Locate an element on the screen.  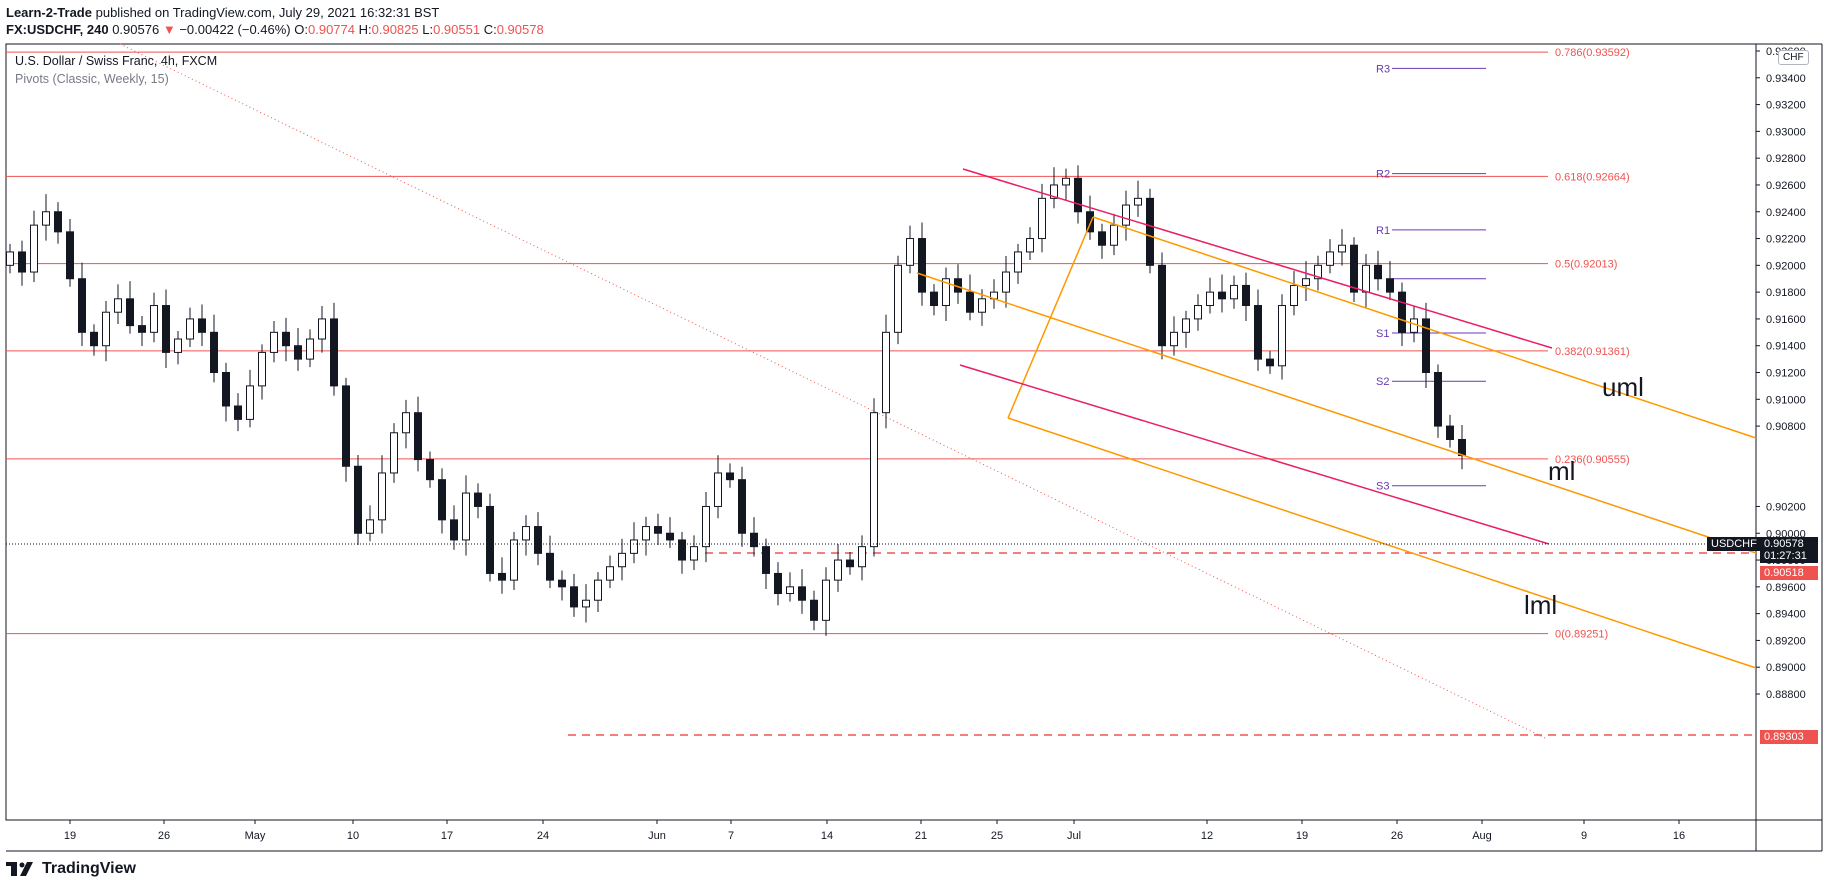
pitchfork-uml is located at coordinates (1424, 327).